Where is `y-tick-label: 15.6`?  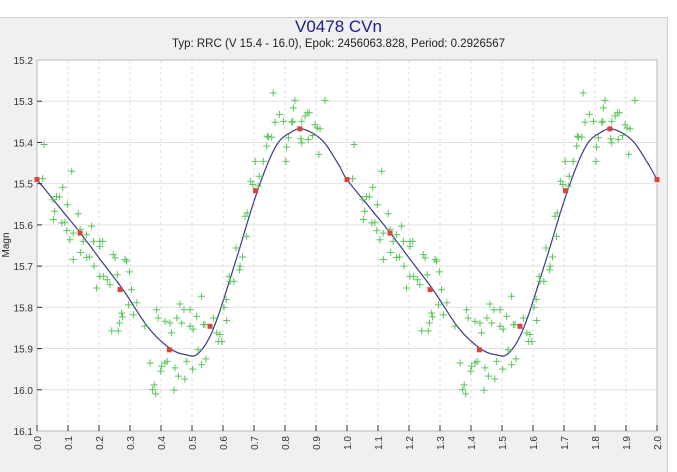
y-tick-label: 15.6 is located at coordinates (24, 226).